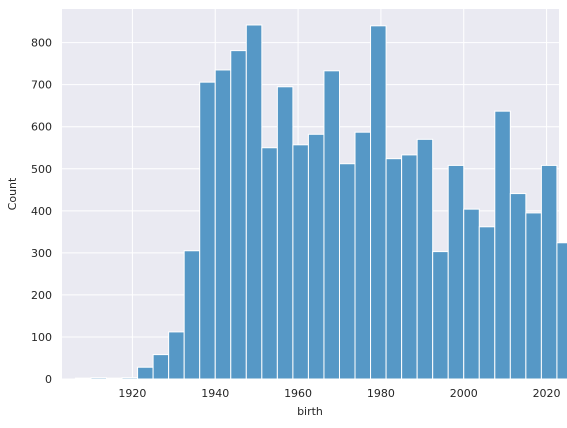 This screenshot has width=567, height=428. What do you see at coordinates (339, 393) in the screenshot?
I see `x-tick-labels: 1920 1940 1960 1980 2000 2020` at bounding box center [339, 393].